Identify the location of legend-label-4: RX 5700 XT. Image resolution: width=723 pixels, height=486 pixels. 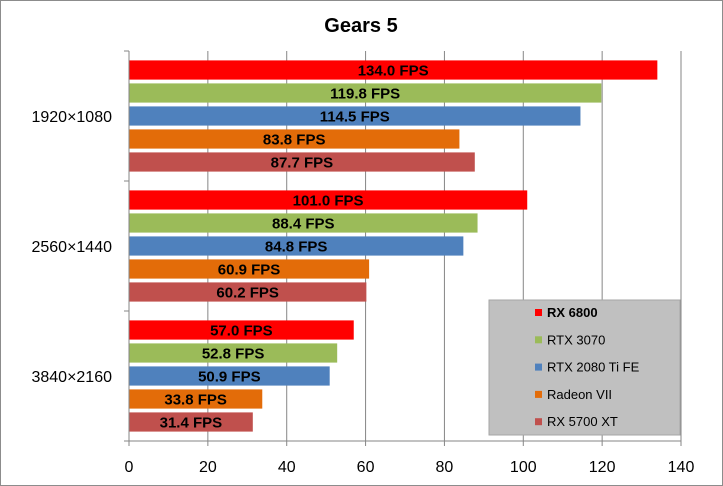
(582, 421).